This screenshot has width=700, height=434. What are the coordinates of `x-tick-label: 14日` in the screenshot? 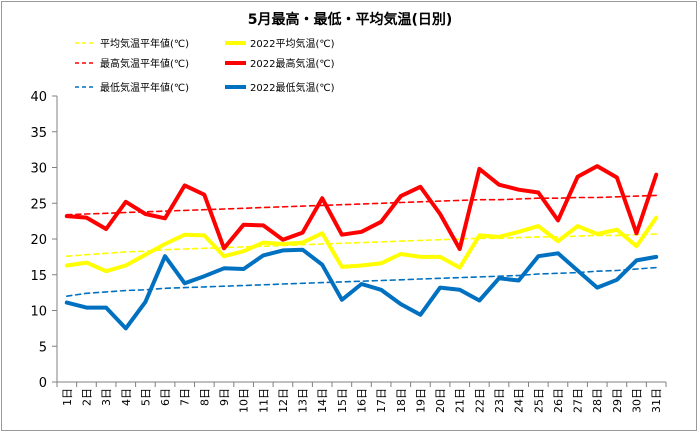 It's located at (322, 400).